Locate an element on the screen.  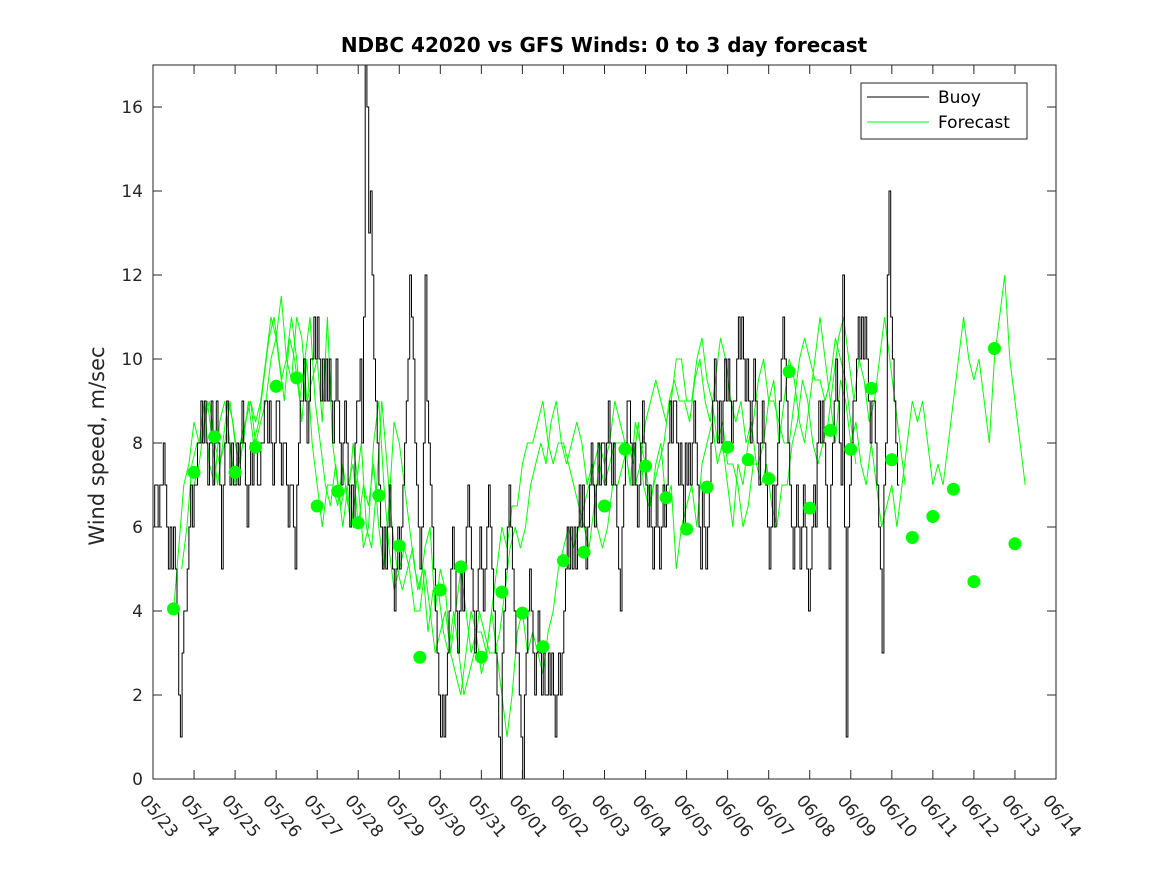
y-tick-label: 2 is located at coordinates (137, 696).